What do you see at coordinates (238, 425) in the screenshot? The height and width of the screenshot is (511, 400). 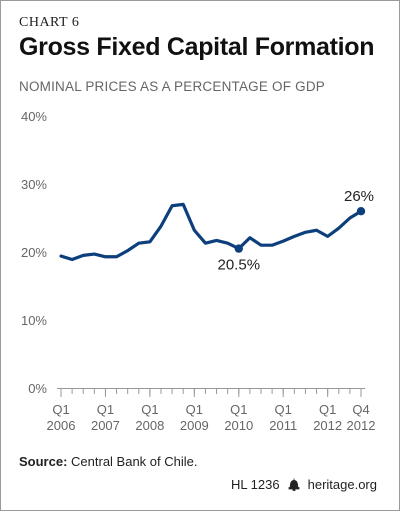 I see `x-tick-label-year: 2010` at bounding box center [238, 425].